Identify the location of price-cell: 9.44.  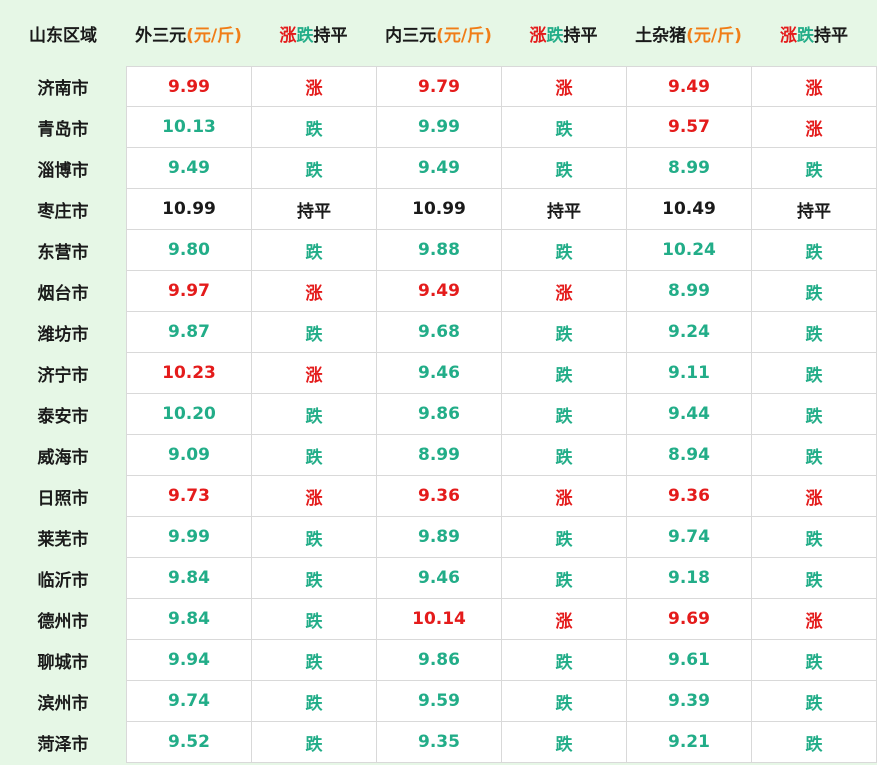
(688, 414).